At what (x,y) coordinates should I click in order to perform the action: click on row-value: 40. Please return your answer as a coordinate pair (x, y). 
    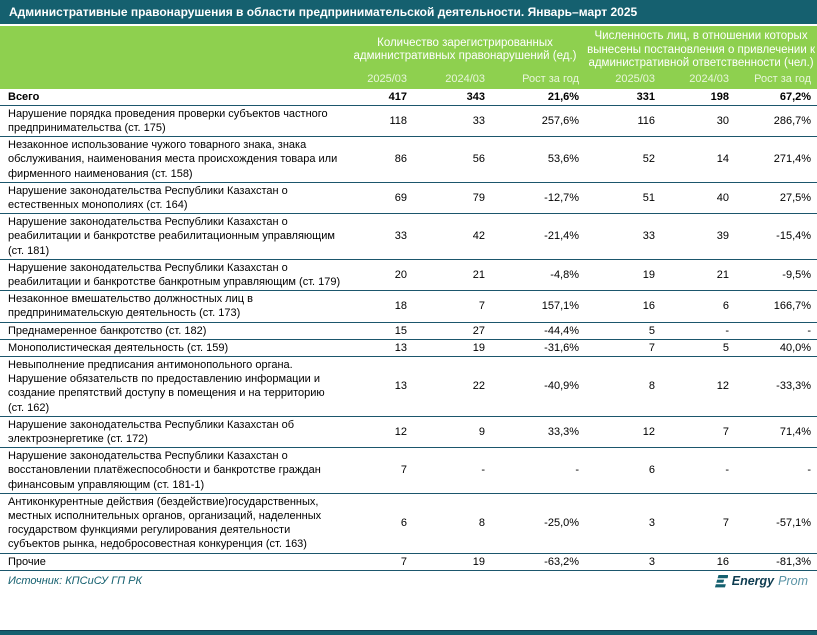
    Looking at the image, I should click on (698, 198).